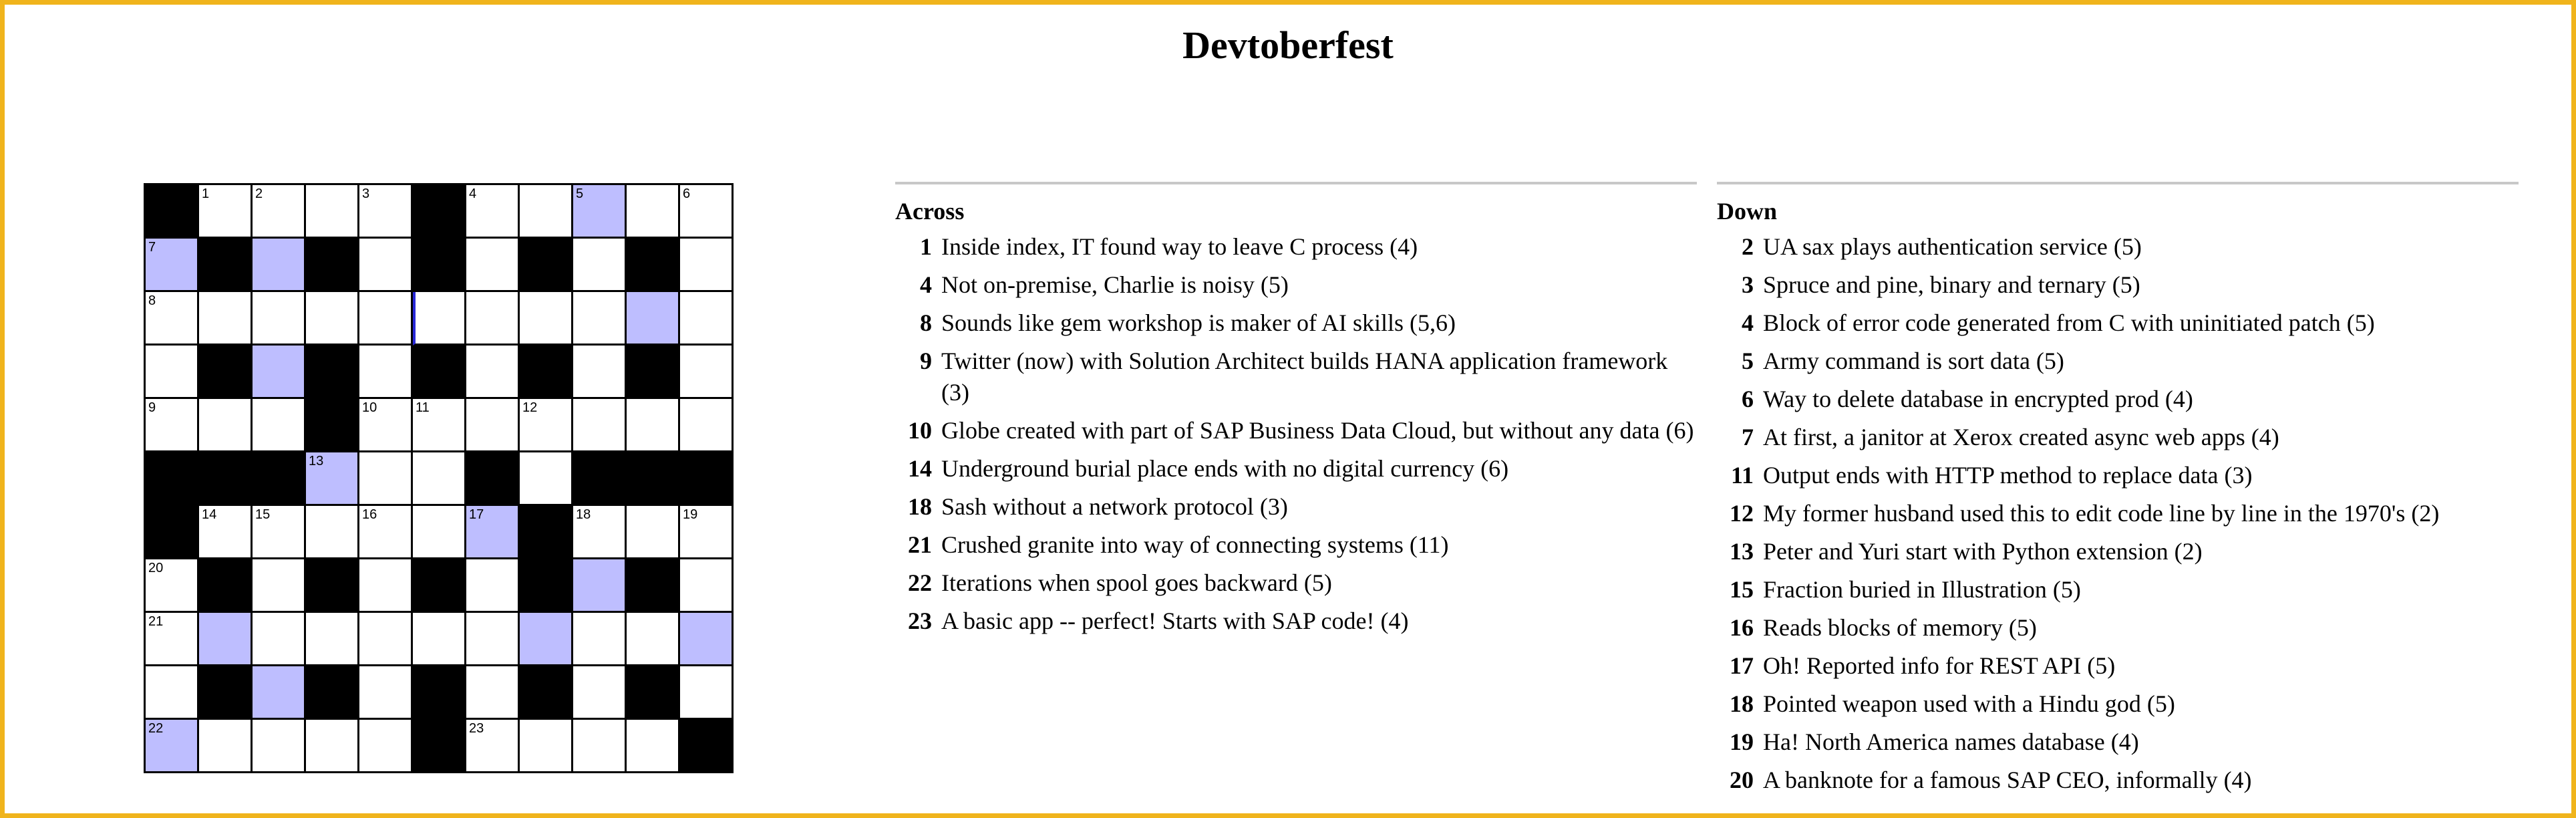 This screenshot has height=818, width=2576. I want to click on down-clue: 16 Reads blocks of memory (5), so click(2118, 628).